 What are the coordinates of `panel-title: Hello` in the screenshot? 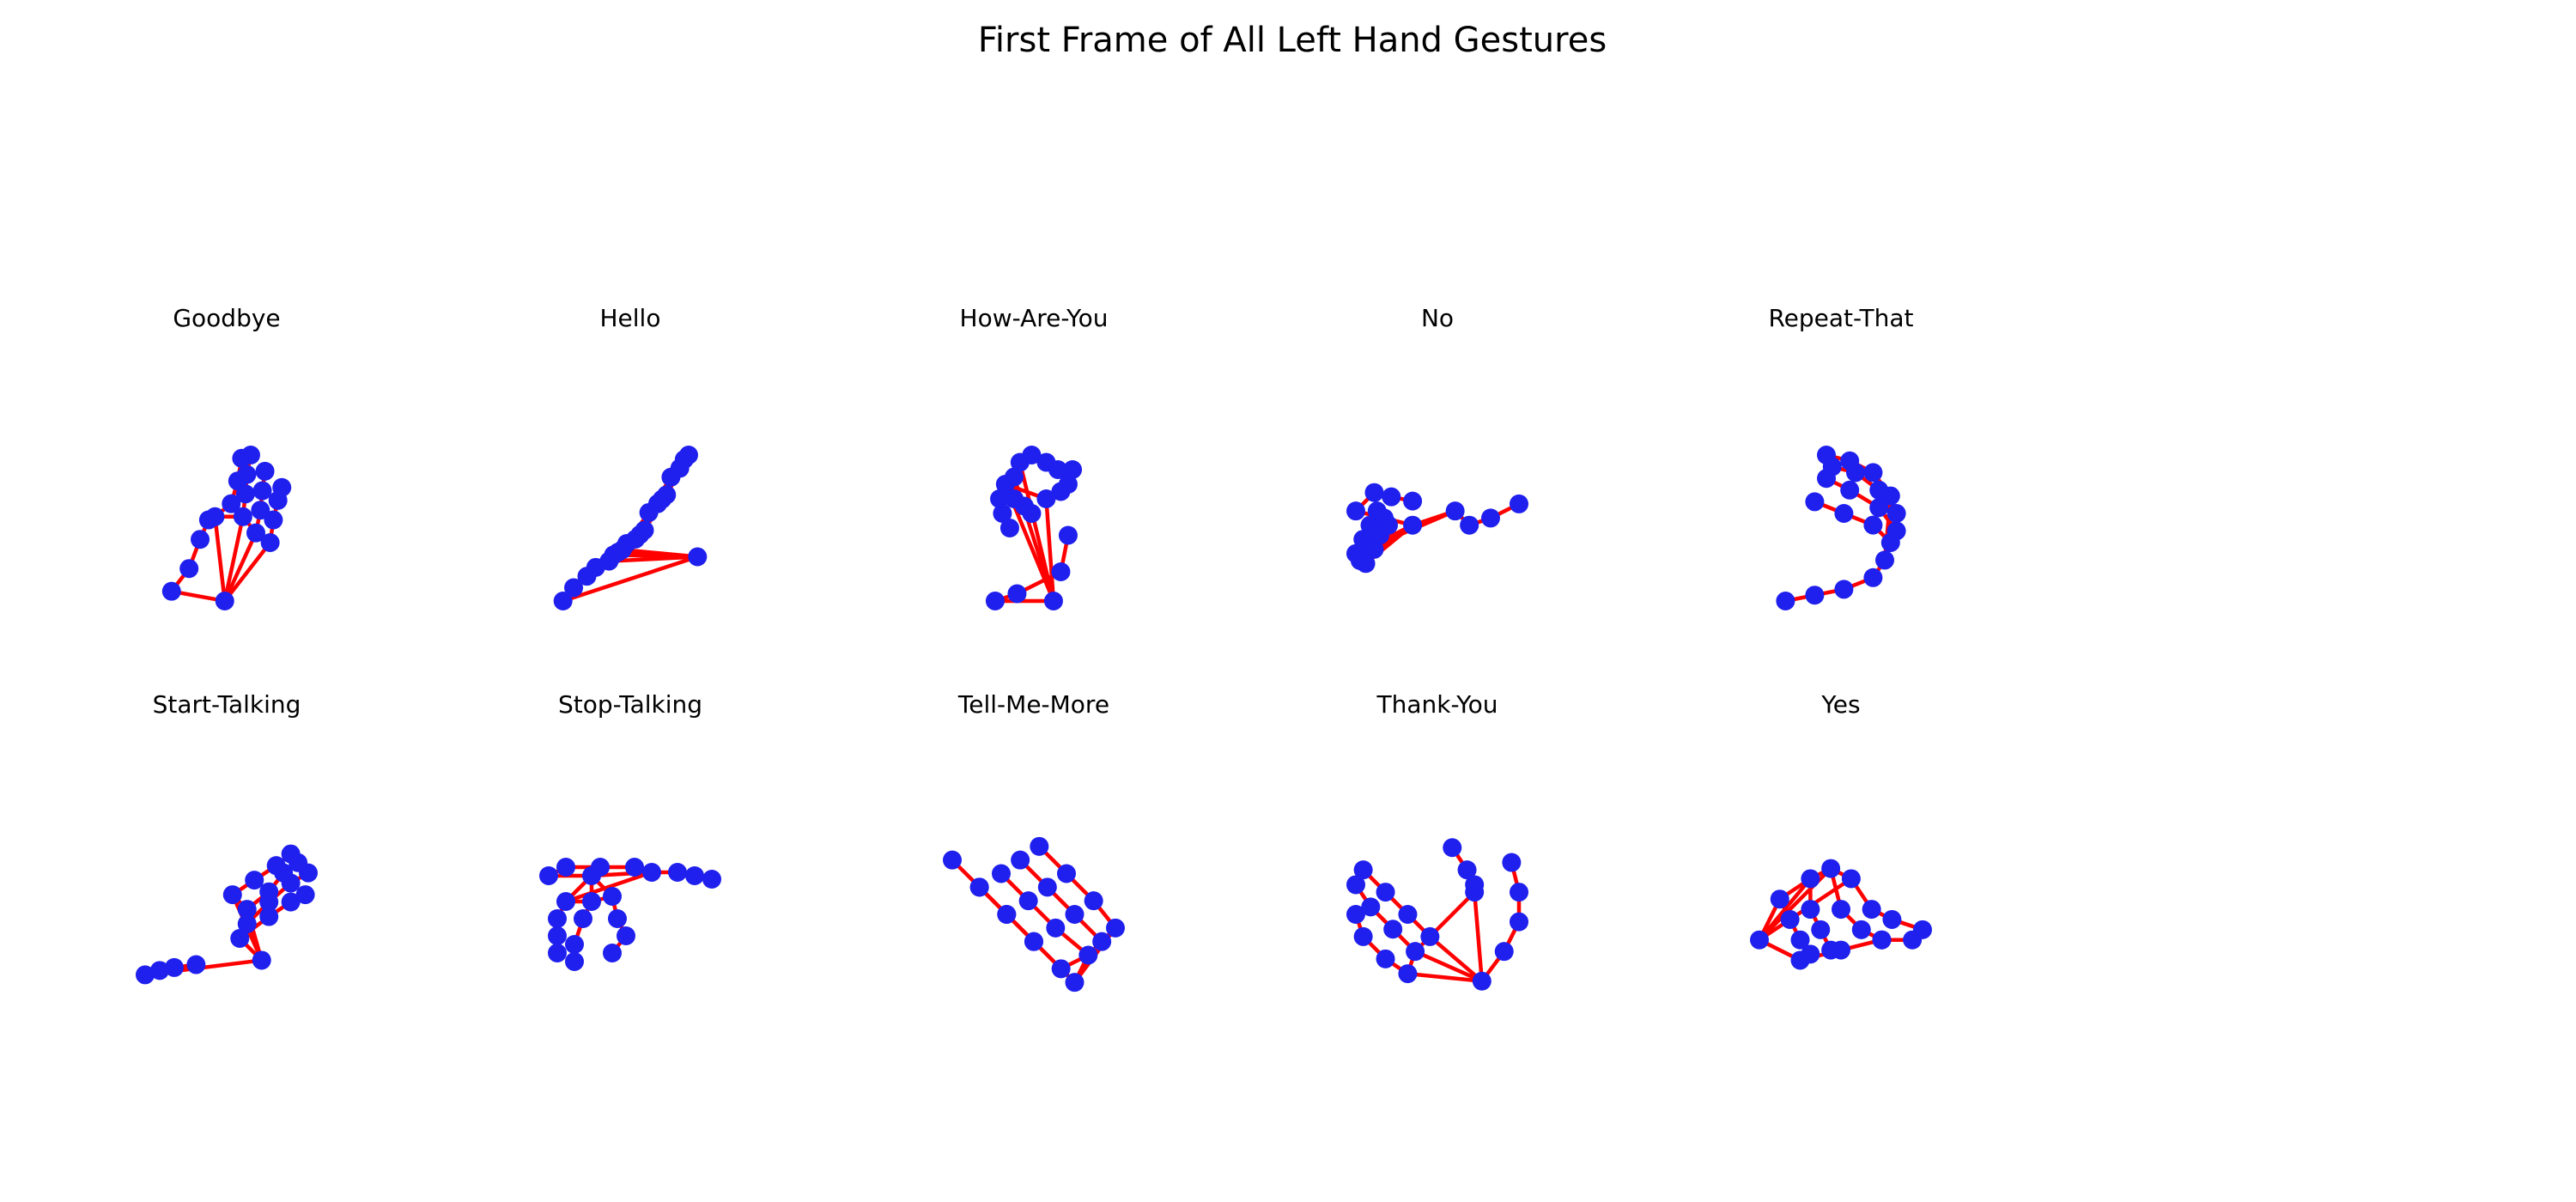 It's located at (630, 318).